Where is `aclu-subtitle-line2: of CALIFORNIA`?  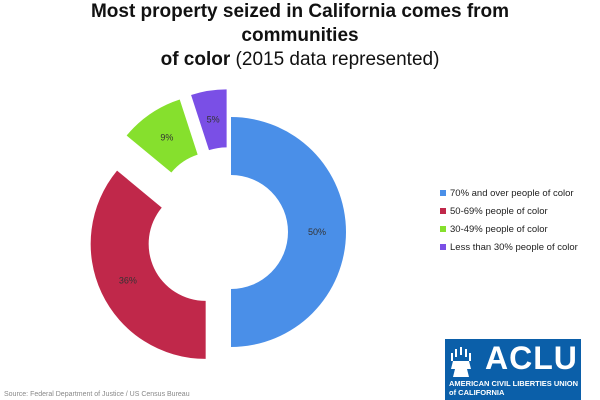 aclu-subtitle-line2: of CALIFORNIA is located at coordinates (477, 392).